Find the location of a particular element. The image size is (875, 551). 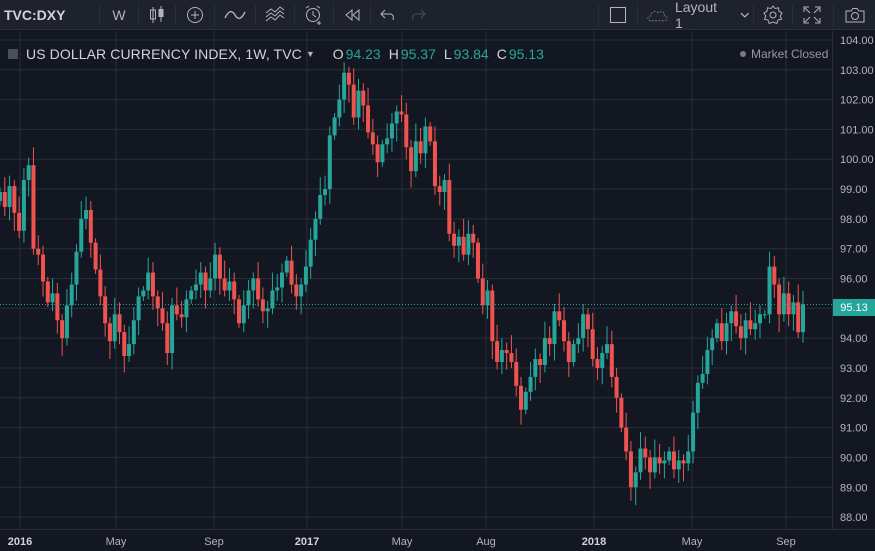

symbol-search-button: TVC:DXY is located at coordinates (49, 15).